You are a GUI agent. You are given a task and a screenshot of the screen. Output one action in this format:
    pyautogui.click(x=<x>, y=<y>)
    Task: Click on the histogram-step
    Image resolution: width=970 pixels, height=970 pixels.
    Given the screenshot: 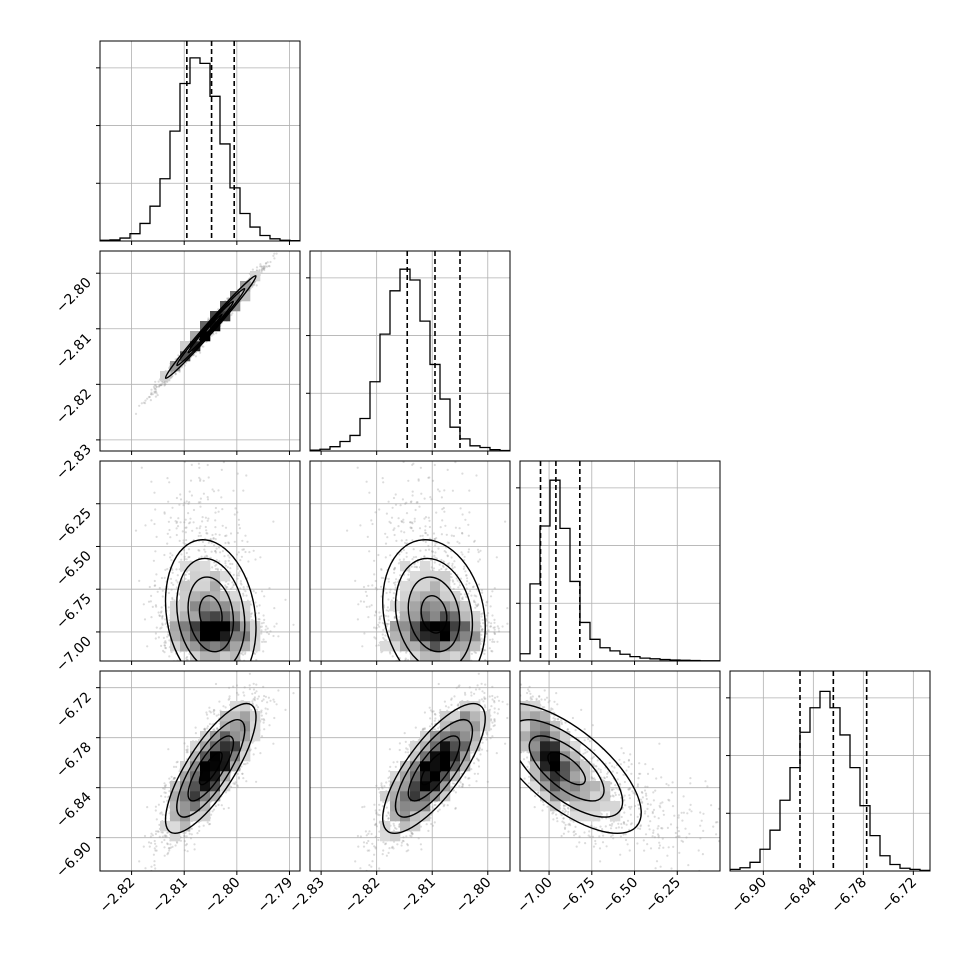 What is the action you would take?
    pyautogui.click(x=410, y=359)
    